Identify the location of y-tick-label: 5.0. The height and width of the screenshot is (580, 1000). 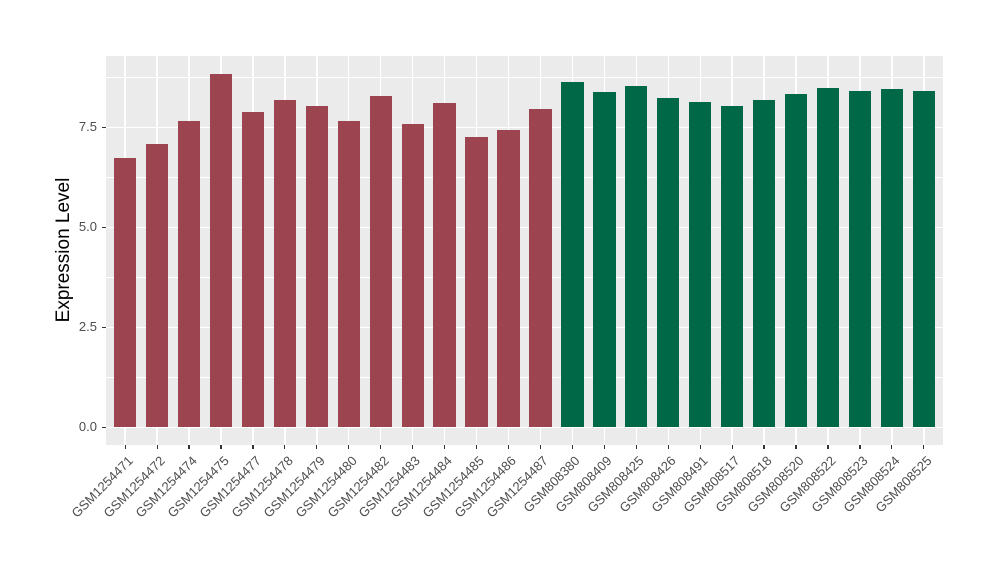
(87, 227).